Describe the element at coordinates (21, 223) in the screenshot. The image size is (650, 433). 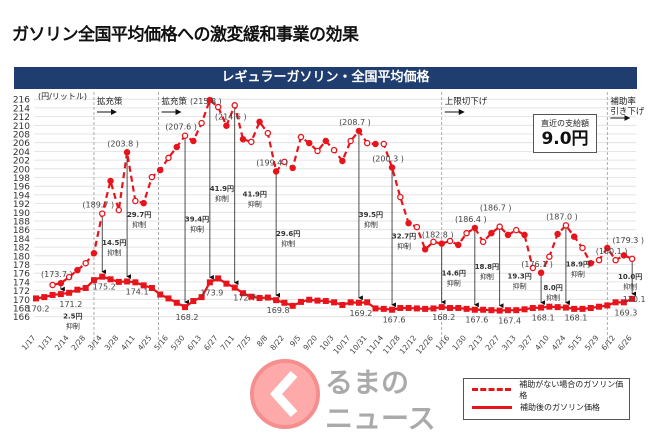
I see `y-tick-label: 188` at that location.